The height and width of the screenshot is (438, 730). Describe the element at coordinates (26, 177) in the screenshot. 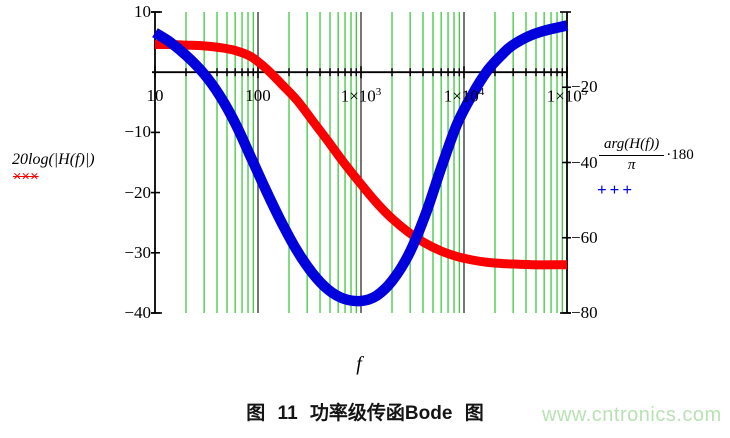

I see `magnitude-legend-marker: ×××` at that location.